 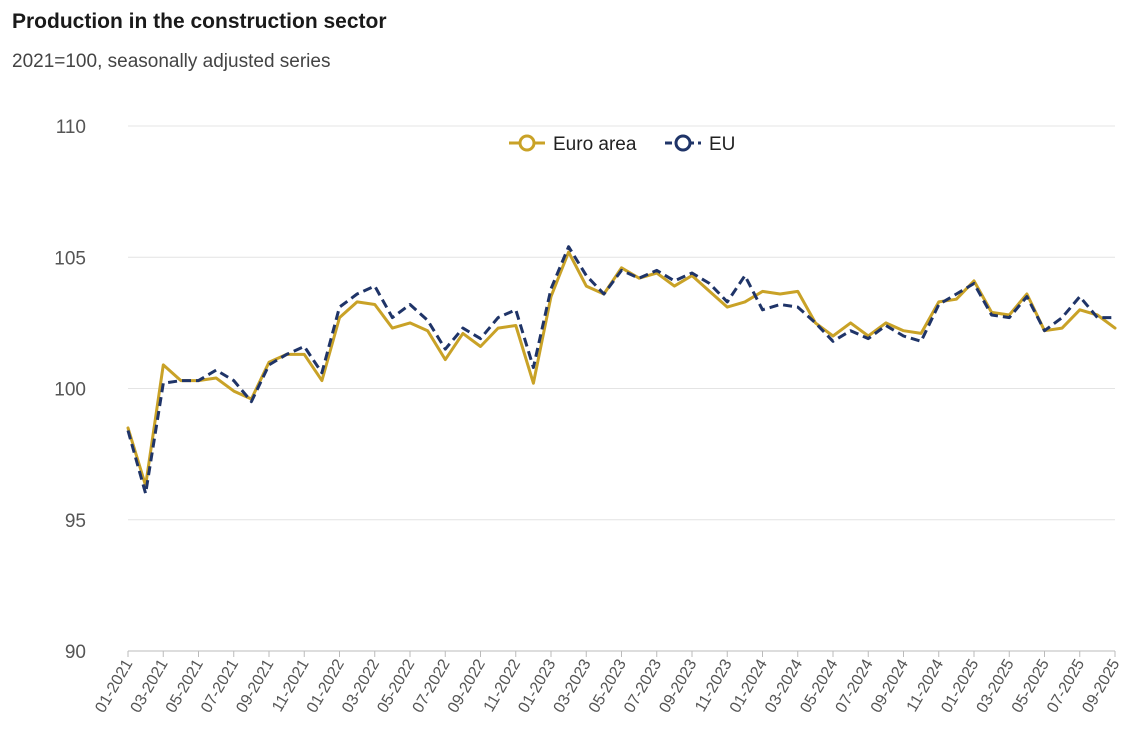 I want to click on y-tick-label: 100, so click(x=70, y=390).